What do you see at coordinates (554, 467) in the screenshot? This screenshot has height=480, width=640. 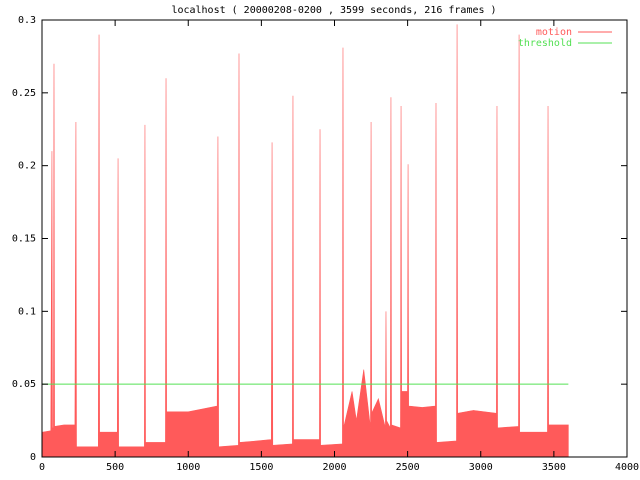 I see `x-tick-label: 3500` at bounding box center [554, 467].